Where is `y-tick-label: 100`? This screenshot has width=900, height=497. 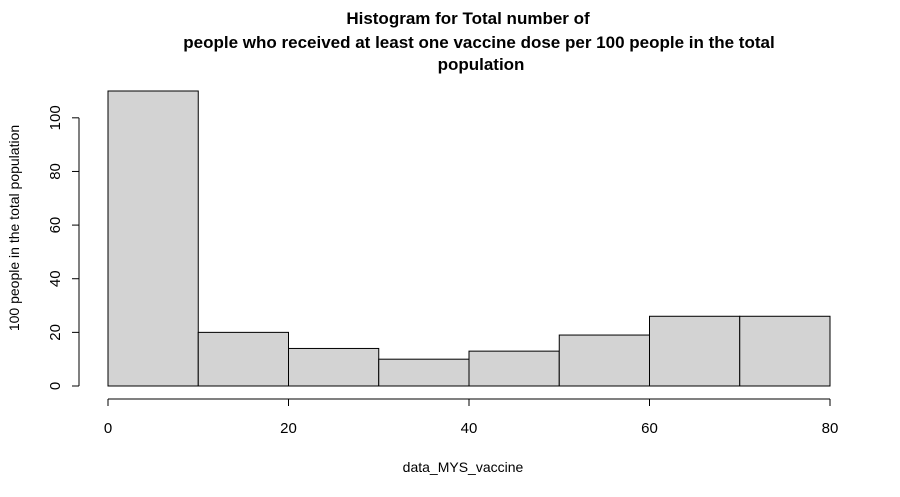 y-tick-label: 100 is located at coordinates (55, 117).